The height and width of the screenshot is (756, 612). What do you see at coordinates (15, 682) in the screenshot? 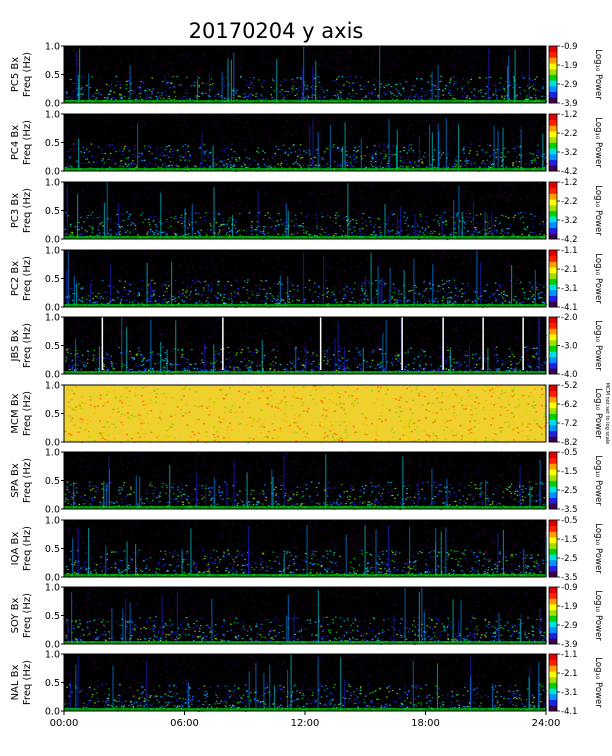
I see `station-label: NAL Bx` at bounding box center [15, 682].